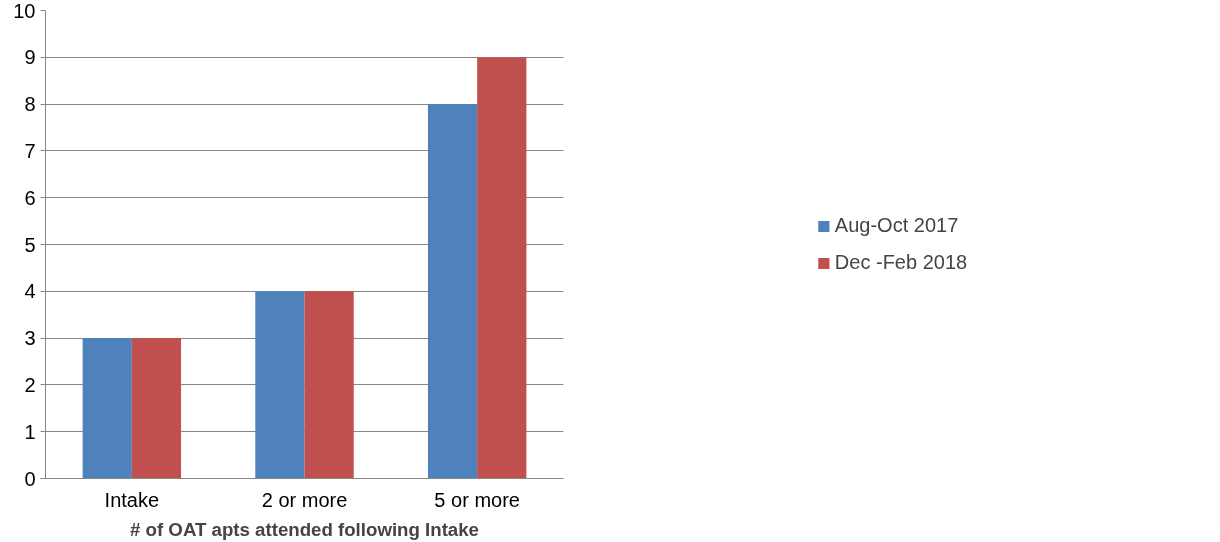 This screenshot has height=542, width=1220. What do you see at coordinates (30, 431) in the screenshot?
I see `y-tick-label: 1` at bounding box center [30, 431].